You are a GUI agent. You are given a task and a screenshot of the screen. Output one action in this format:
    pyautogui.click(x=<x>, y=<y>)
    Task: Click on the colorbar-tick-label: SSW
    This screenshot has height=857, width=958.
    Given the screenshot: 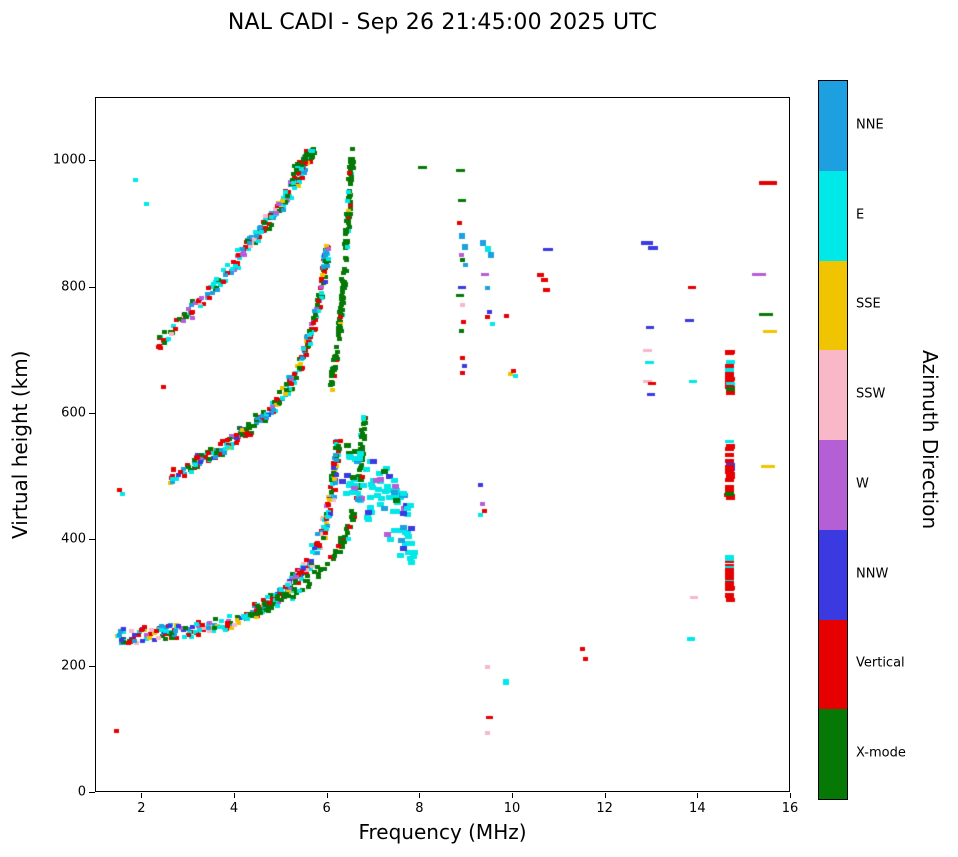 What is the action you would take?
    pyautogui.click(x=871, y=394)
    